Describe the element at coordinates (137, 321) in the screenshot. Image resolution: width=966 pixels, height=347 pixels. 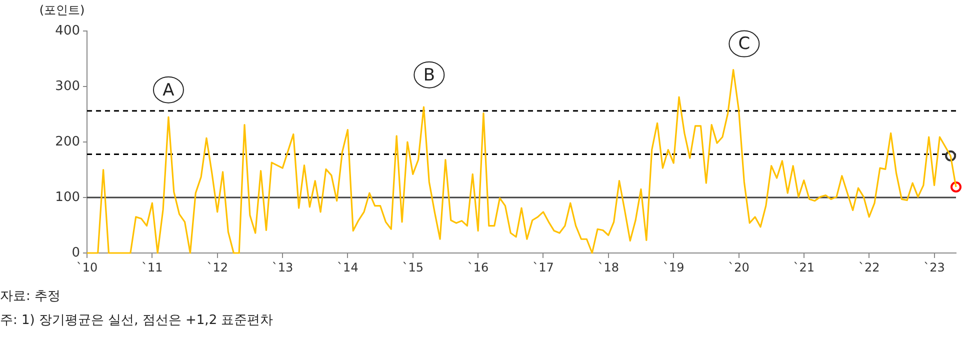
I see `text: 주: 1) 장기평균은 실선, 점선은 +1,2 표준편차` at that location.